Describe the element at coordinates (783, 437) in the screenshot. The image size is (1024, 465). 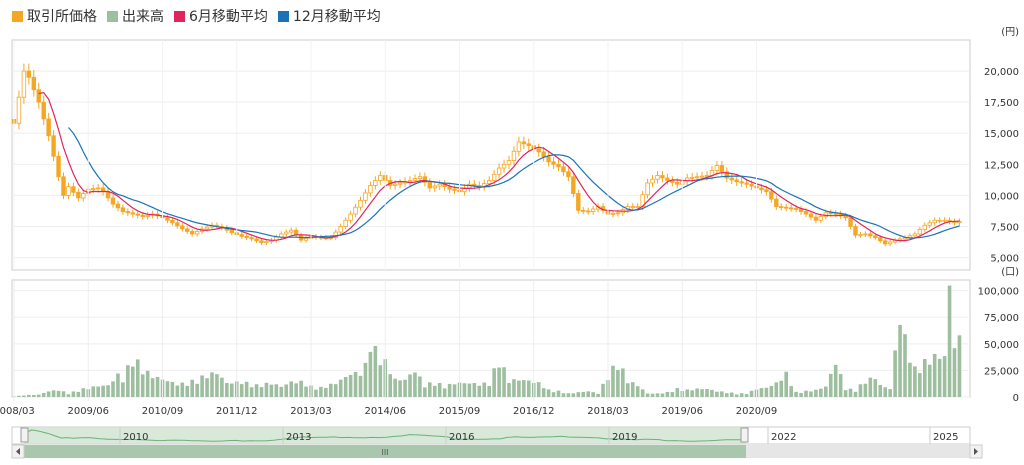
I see `navigator-tick-label: 2022` at that location.